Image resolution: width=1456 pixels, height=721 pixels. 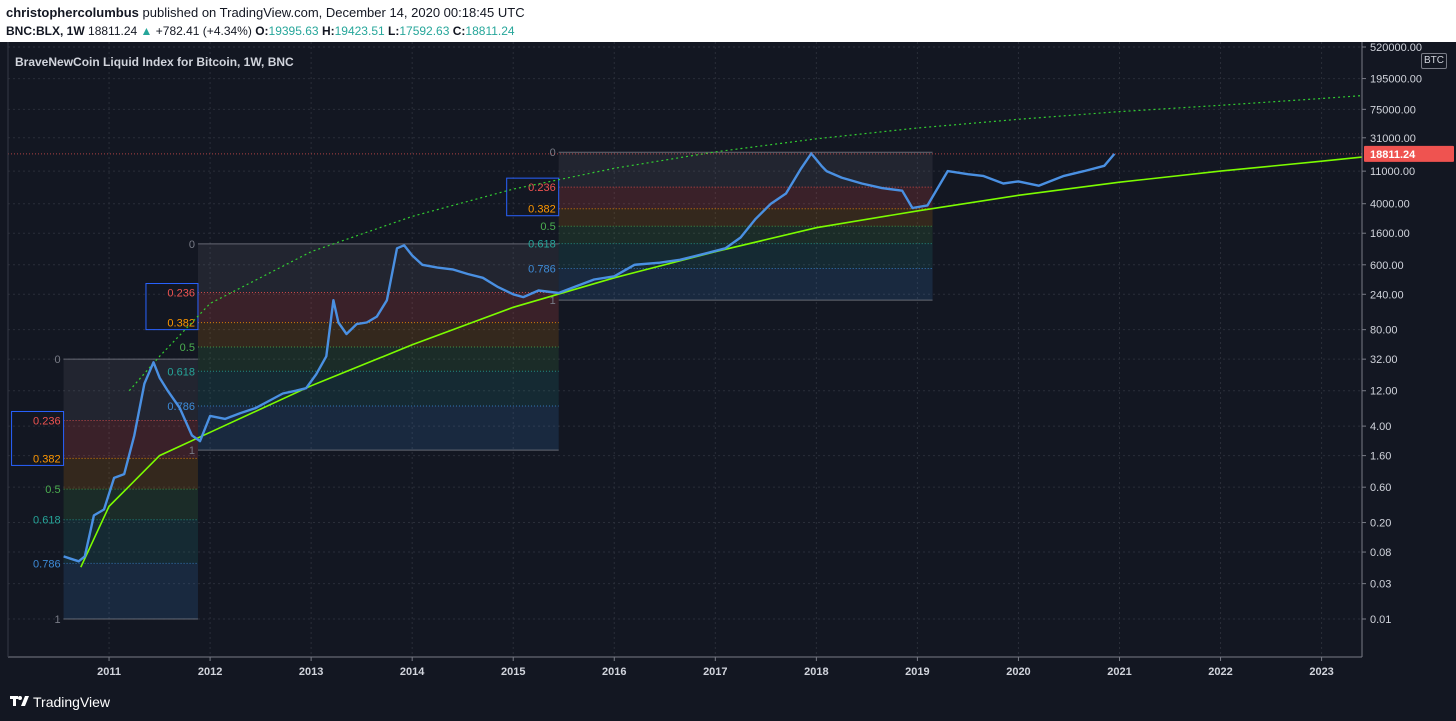 I want to click on y-tick-label: 0.03, so click(x=1380, y=585).